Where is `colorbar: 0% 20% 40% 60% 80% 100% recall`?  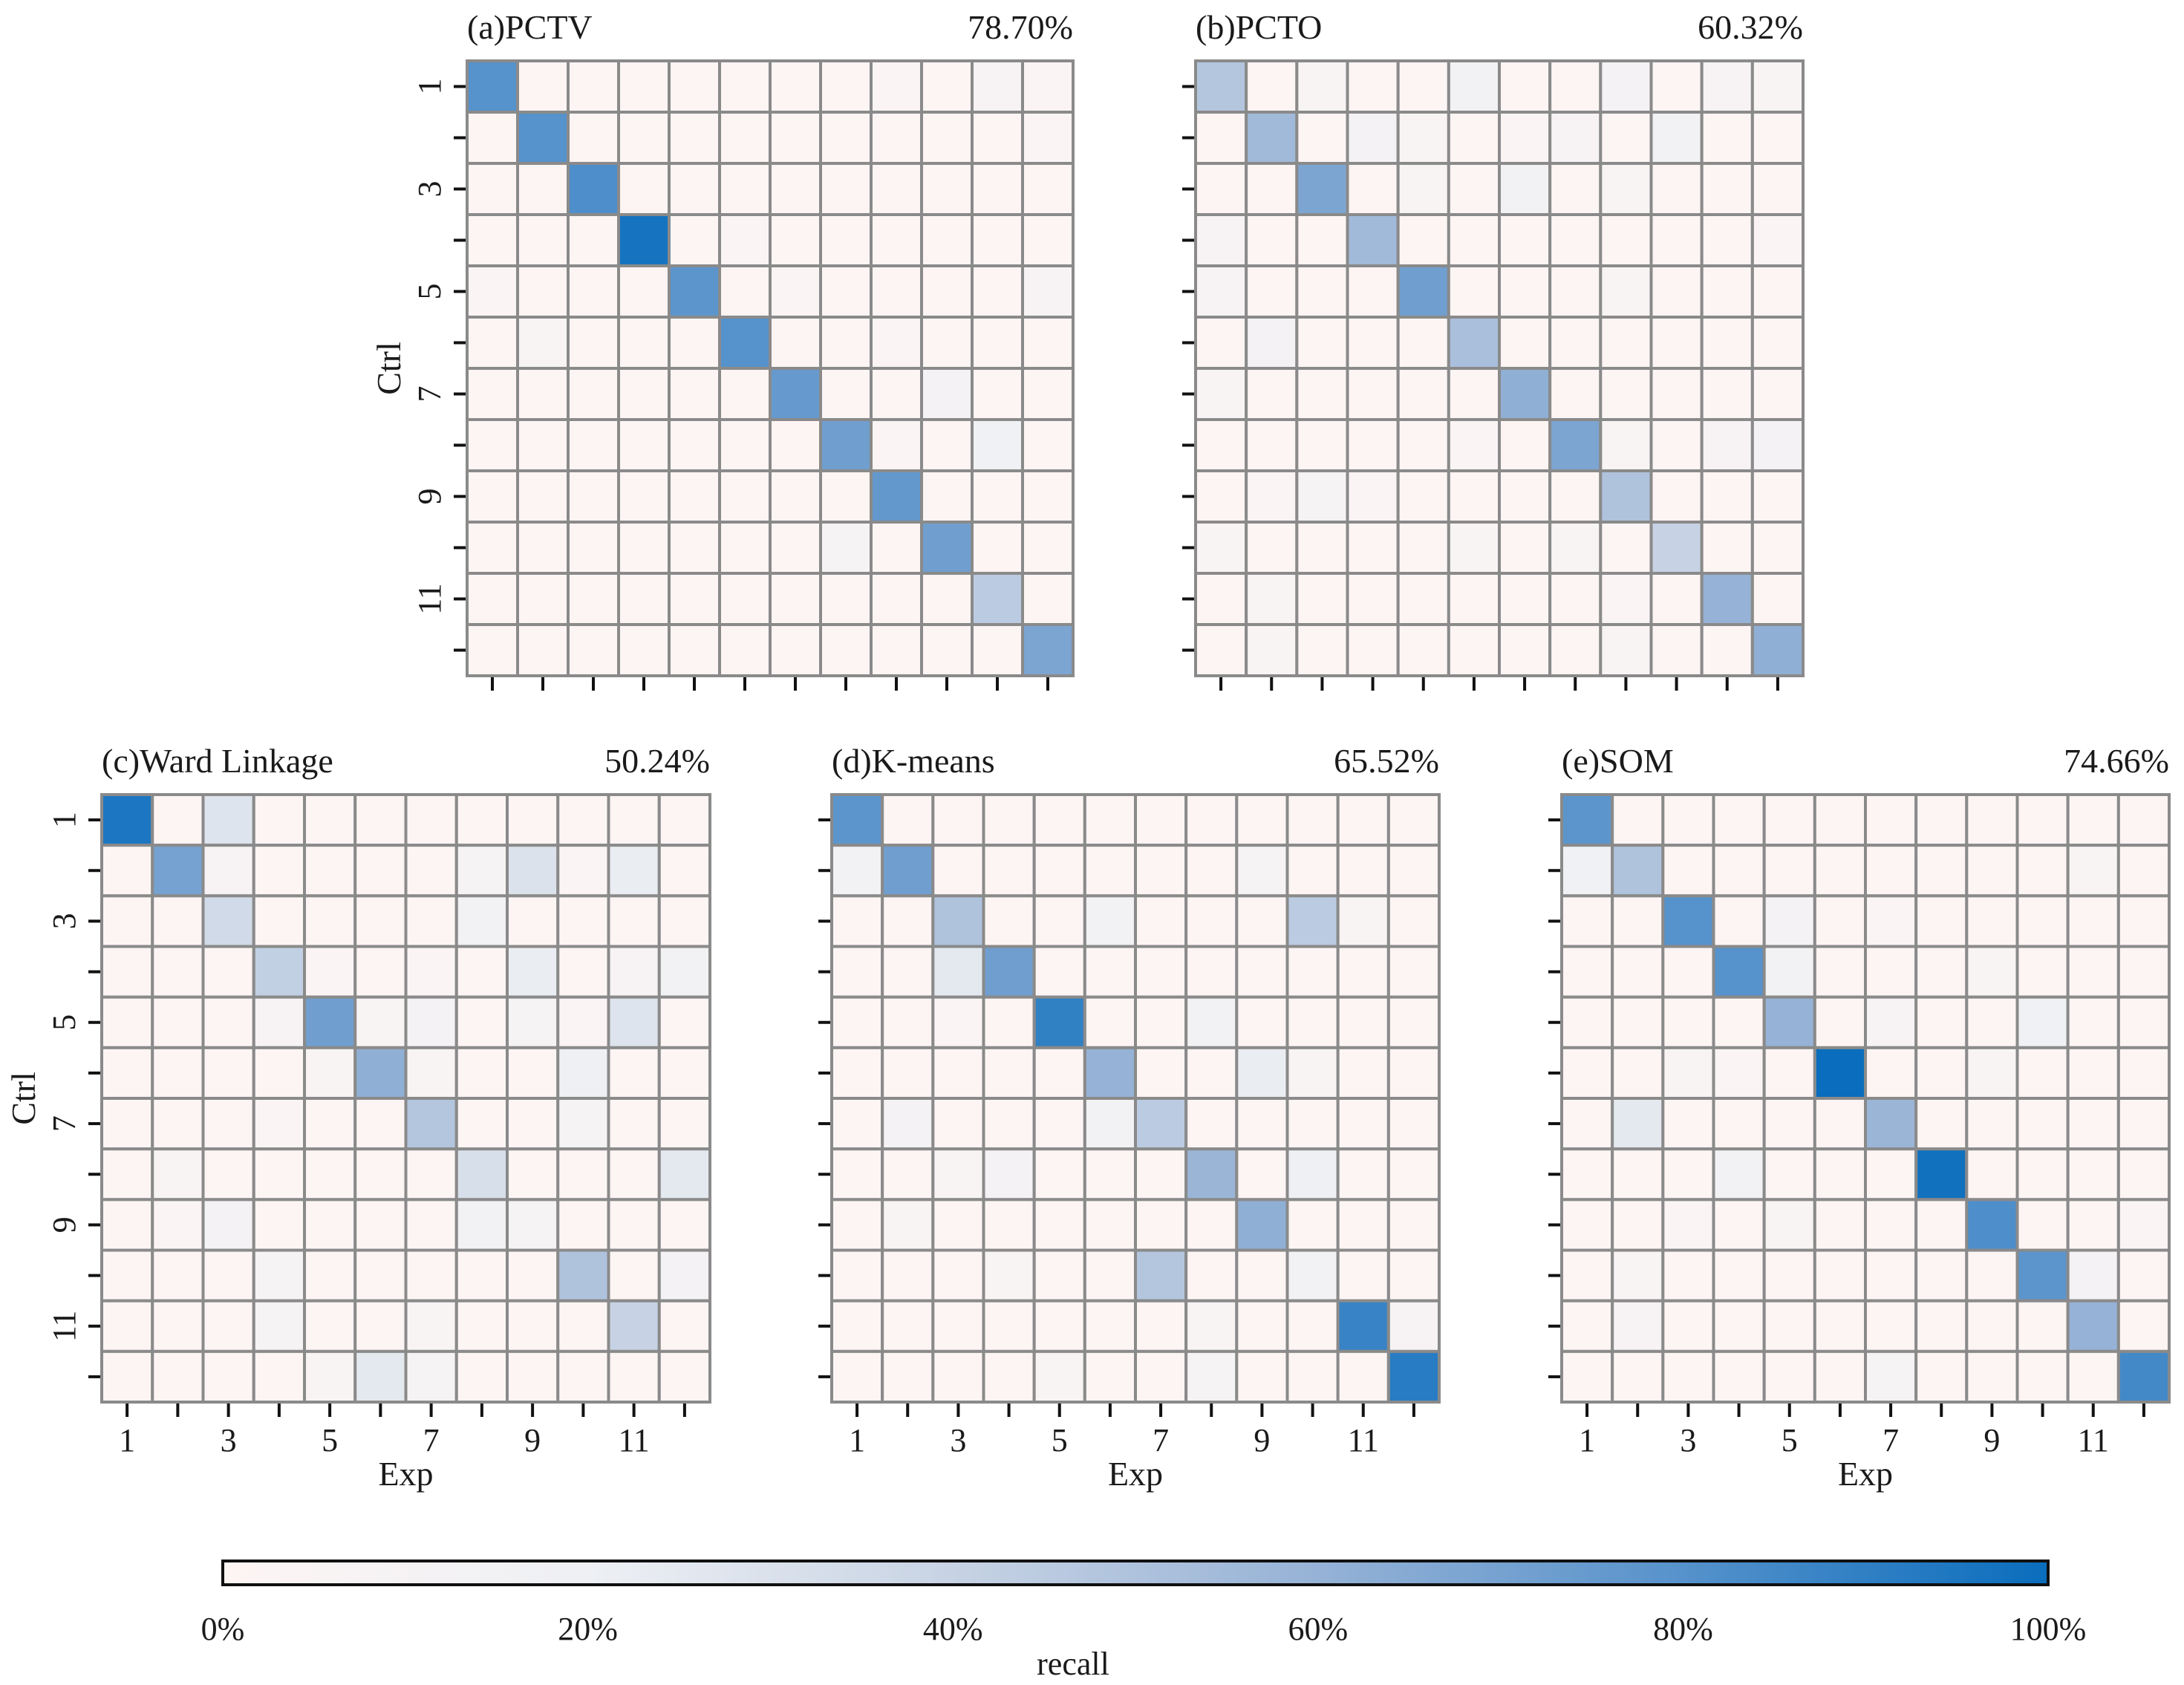 colorbar: 0% 20% 40% 60% 80% 100% recall is located at coordinates (1143, 1621).